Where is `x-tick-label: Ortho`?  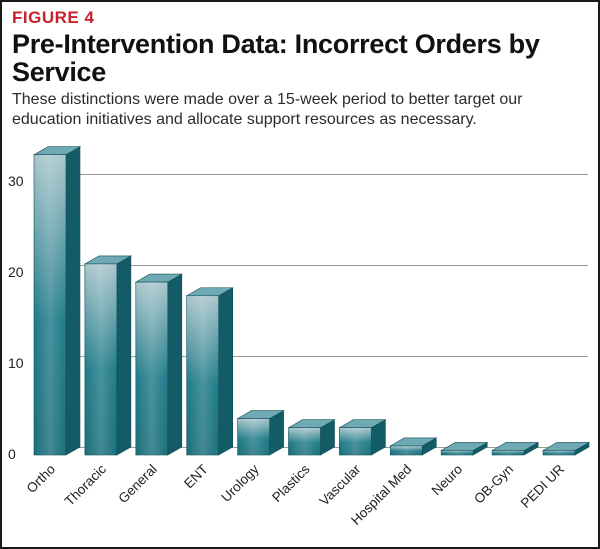 x-tick-label: Ortho is located at coordinates (41, 479).